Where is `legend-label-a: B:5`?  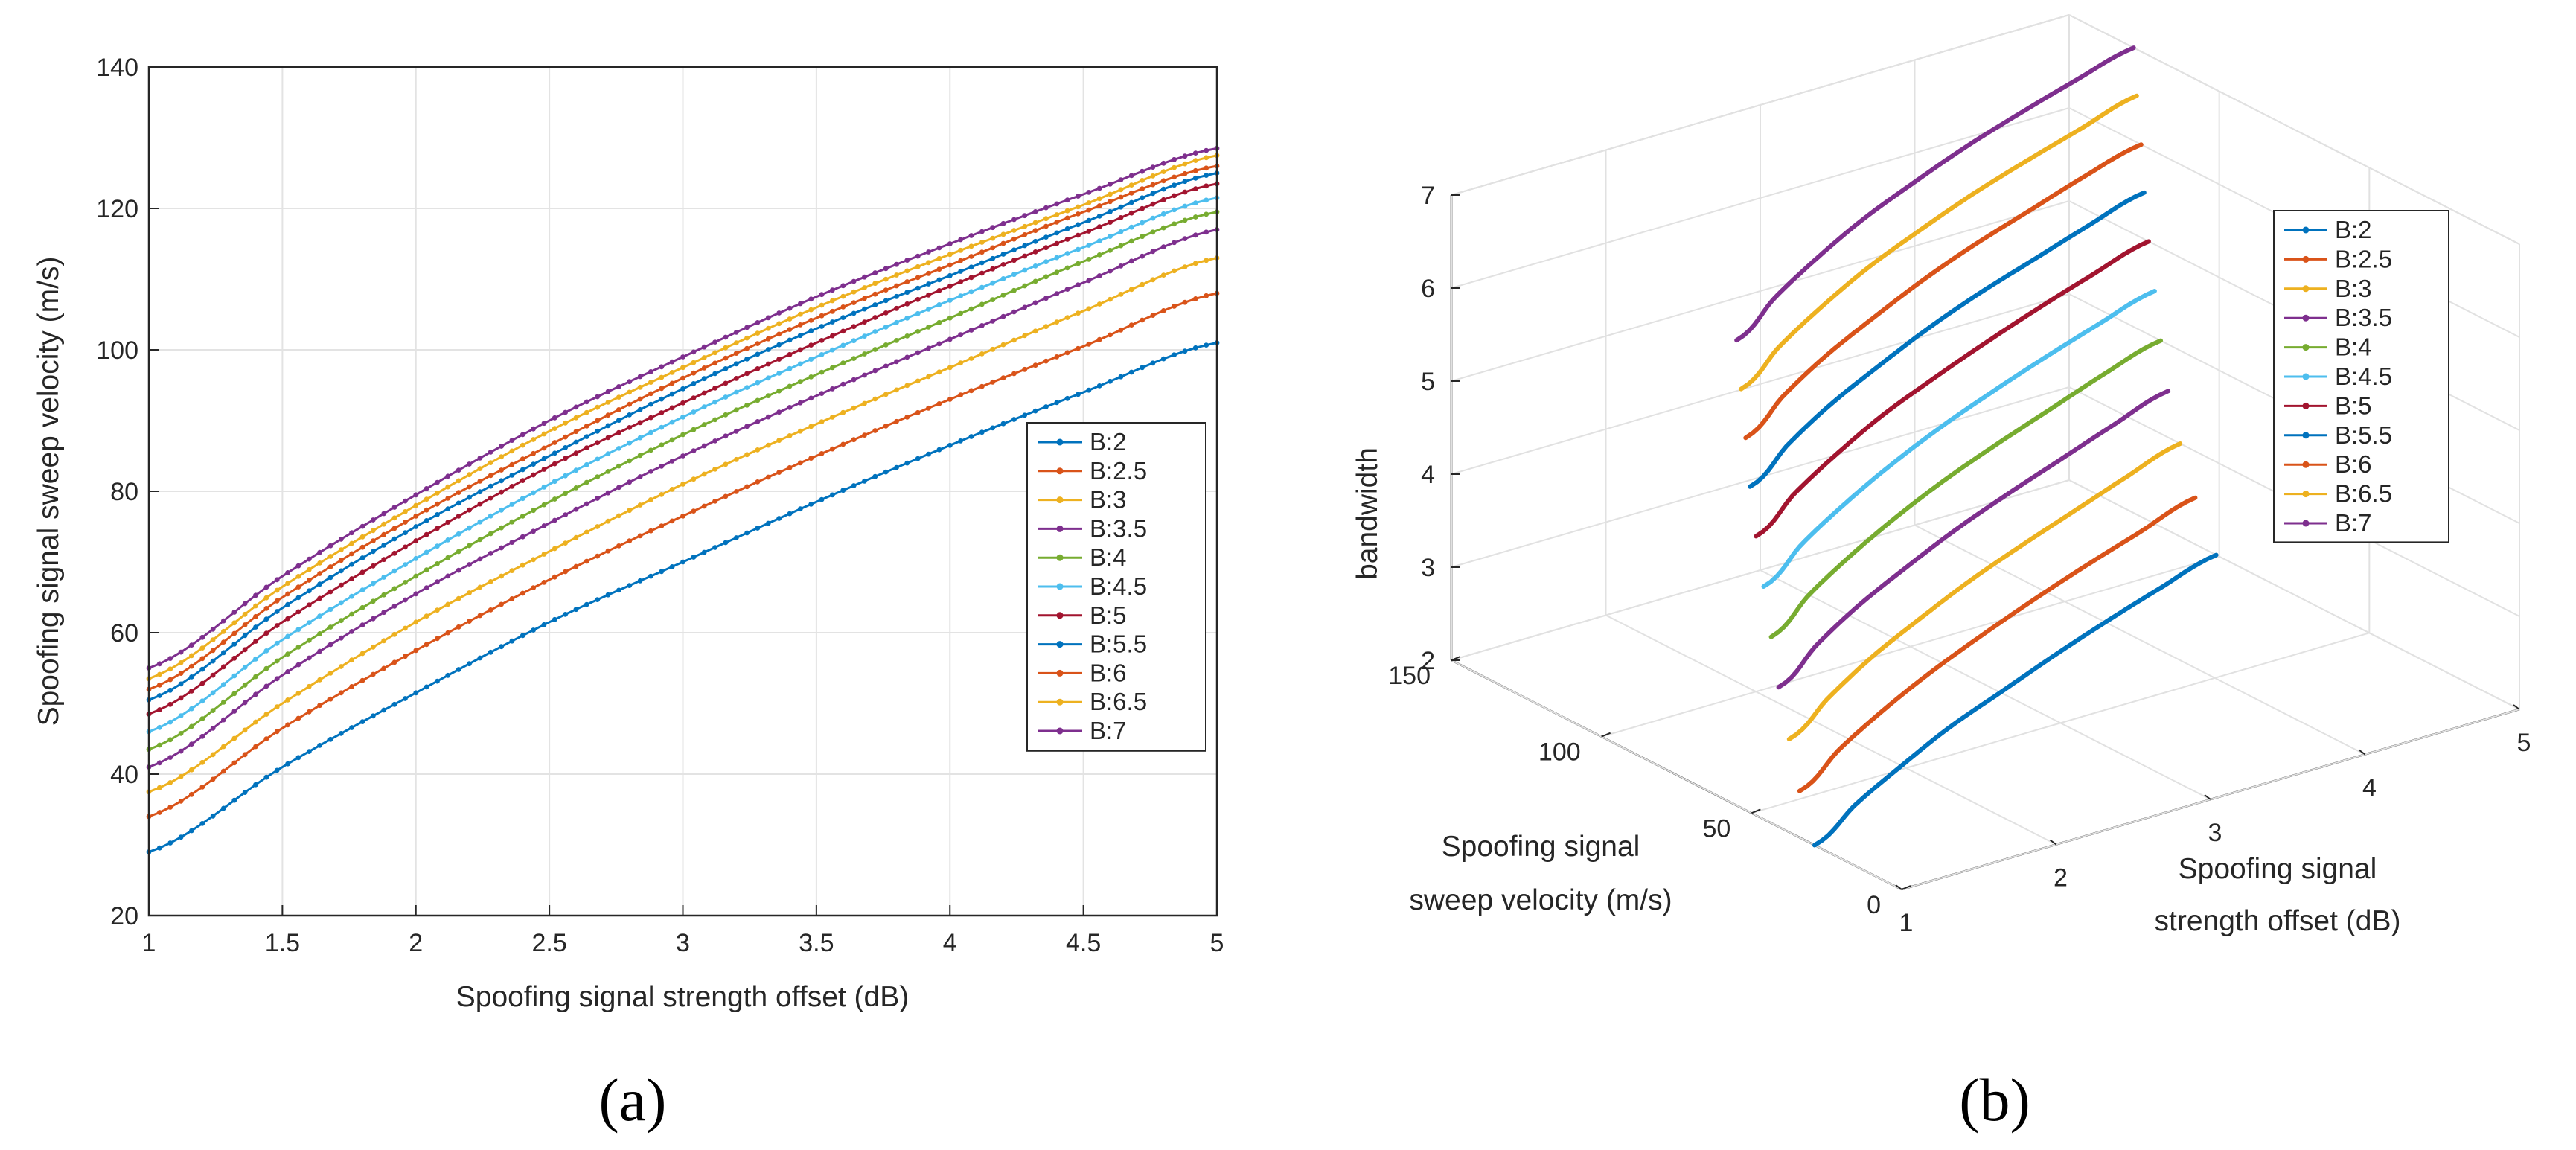 legend-label-a: B:5 is located at coordinates (1108, 615).